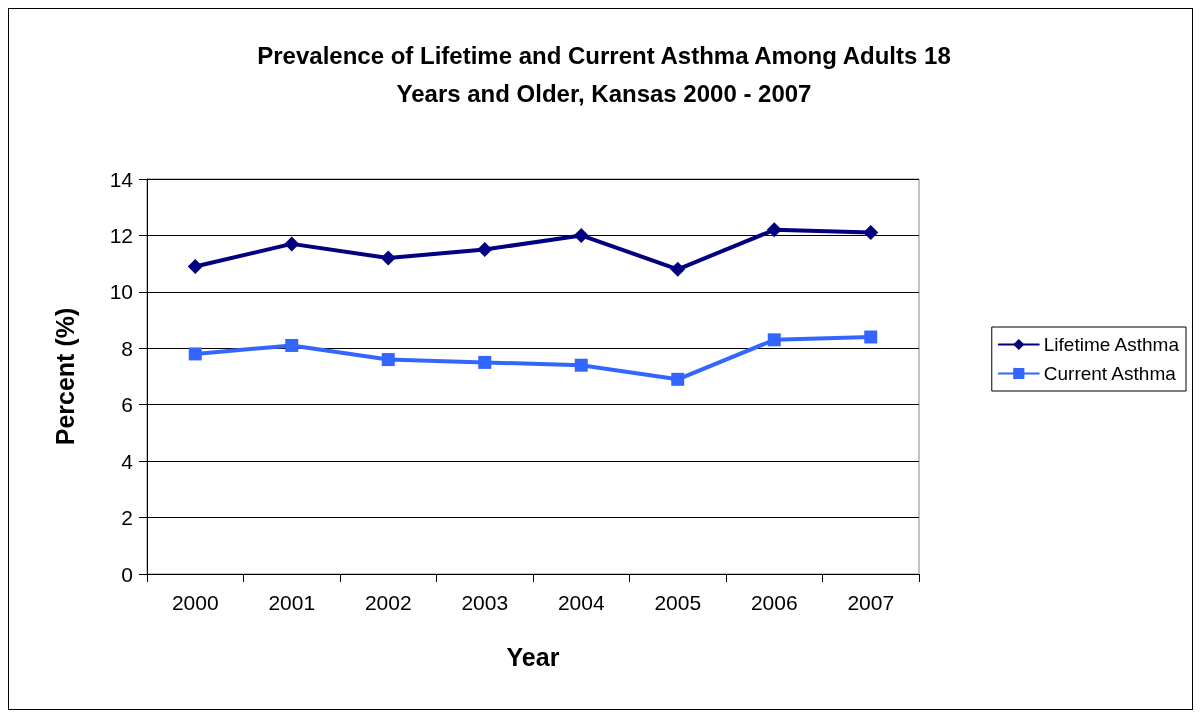 Image resolution: width=1201 pixels, height=718 pixels. I want to click on x-axis-title: Year, so click(533, 656).